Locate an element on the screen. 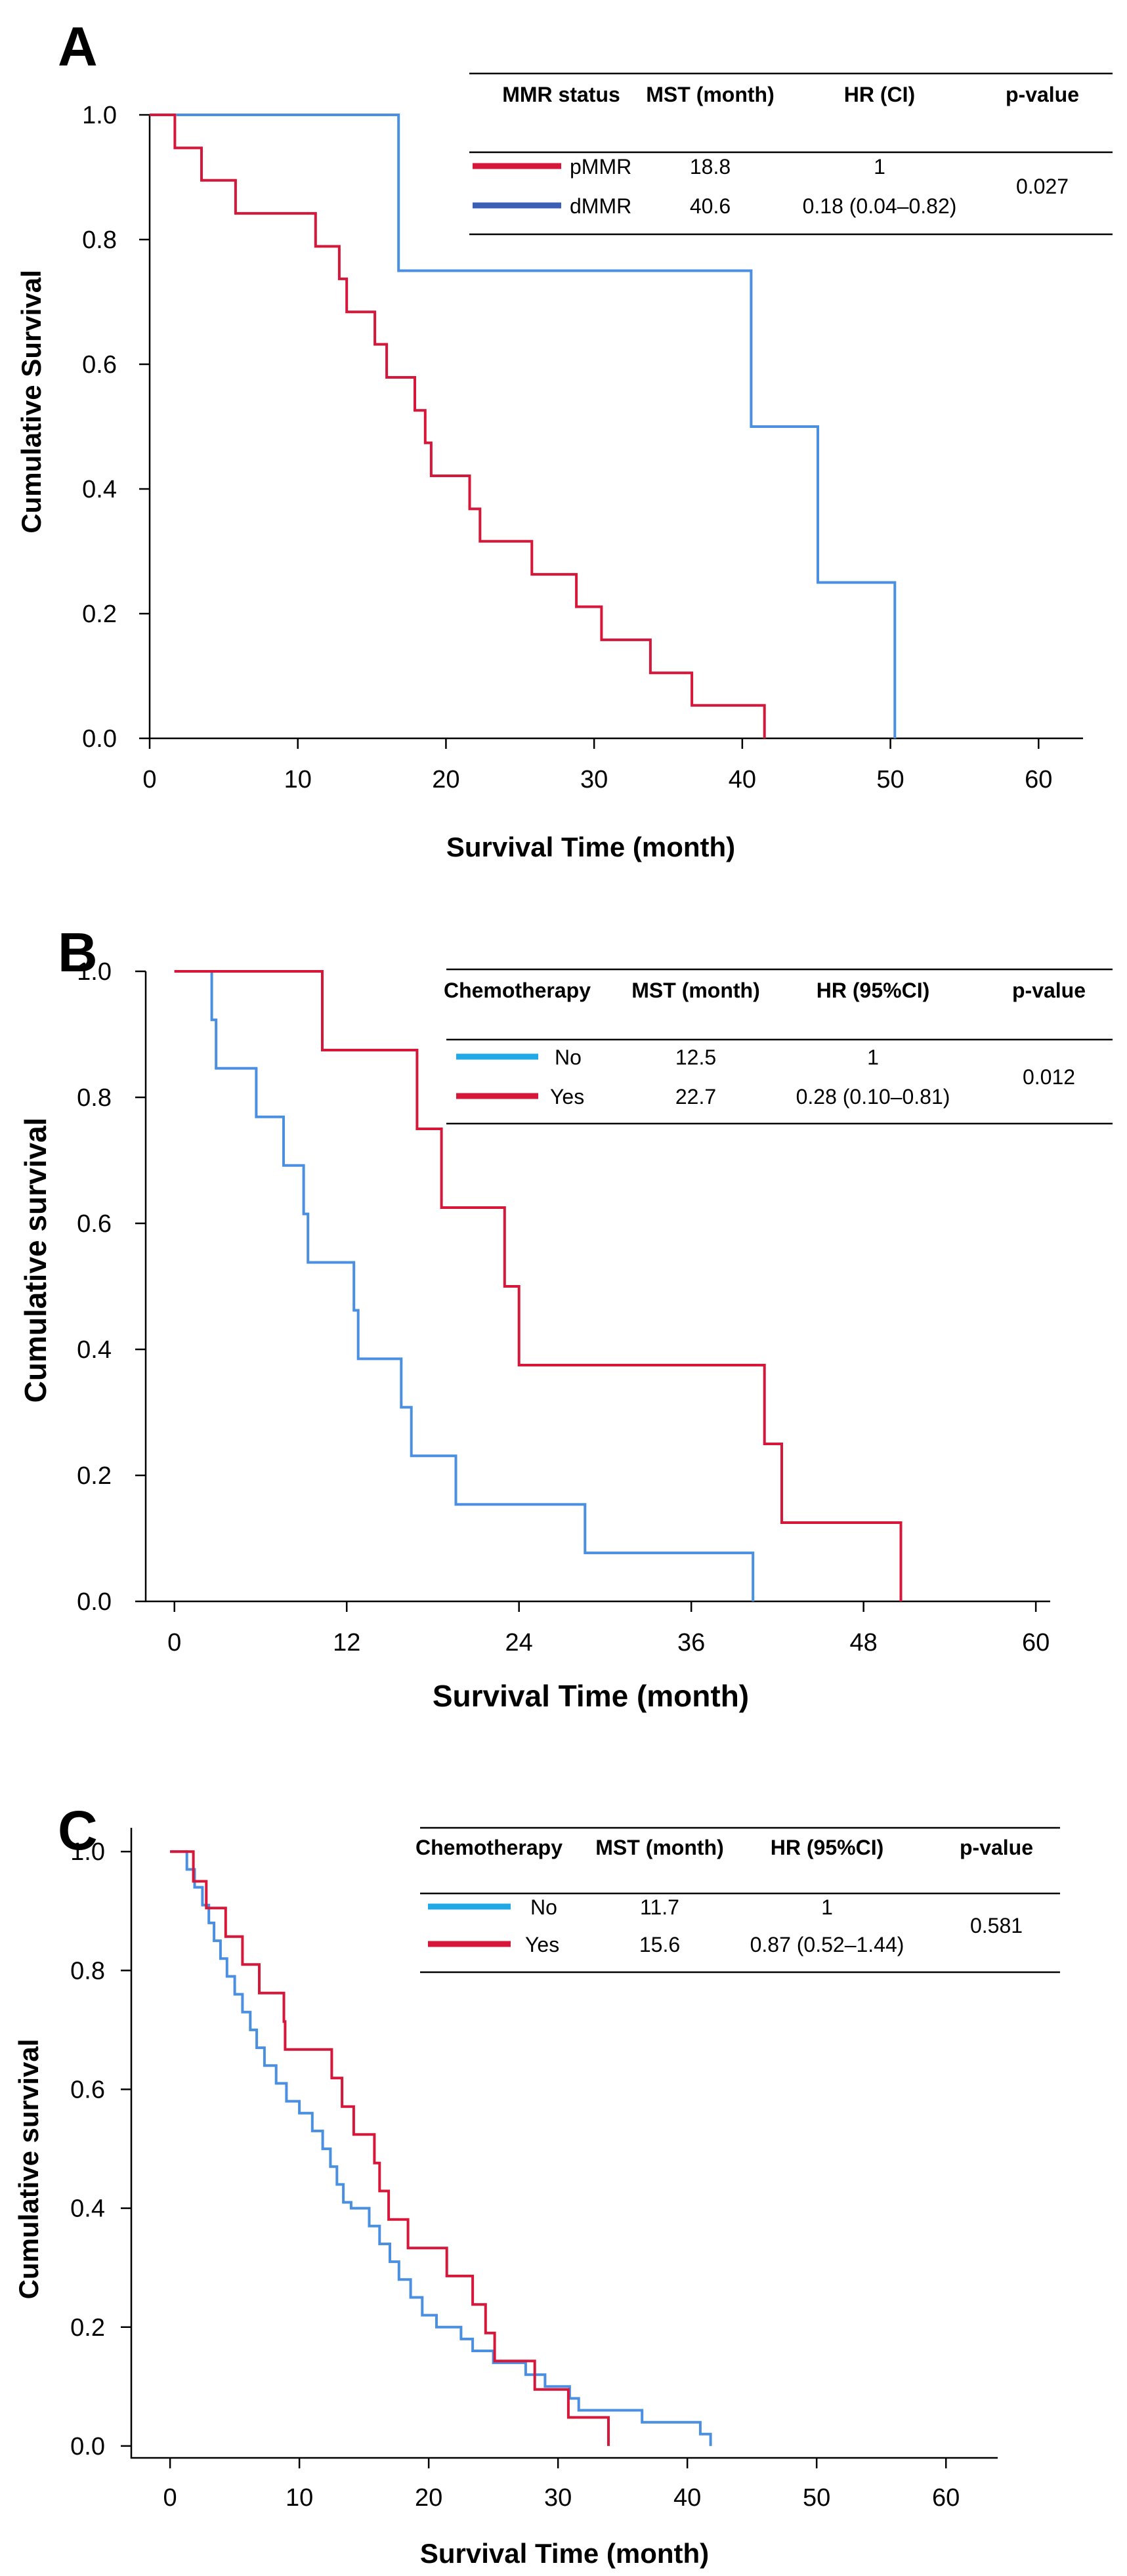 The width and height of the screenshot is (1127, 2576). panel-a-x-ticks: 0 10 20 30 40 50 60 is located at coordinates (597, 765).